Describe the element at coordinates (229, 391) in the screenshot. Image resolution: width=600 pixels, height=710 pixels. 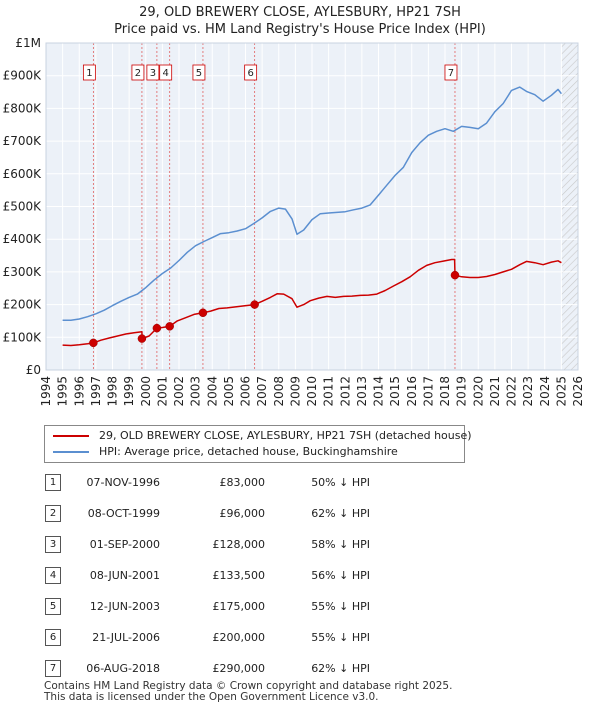
I see `x-tick-label: 2005` at that location.